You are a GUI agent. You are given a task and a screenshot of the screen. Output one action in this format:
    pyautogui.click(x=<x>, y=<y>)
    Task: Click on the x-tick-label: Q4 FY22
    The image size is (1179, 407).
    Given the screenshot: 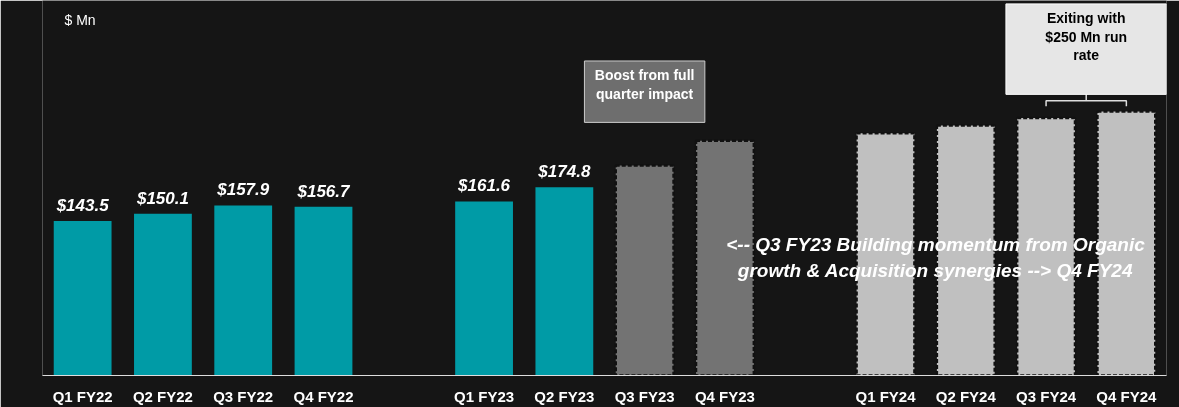 What is the action you would take?
    pyautogui.click(x=323, y=396)
    